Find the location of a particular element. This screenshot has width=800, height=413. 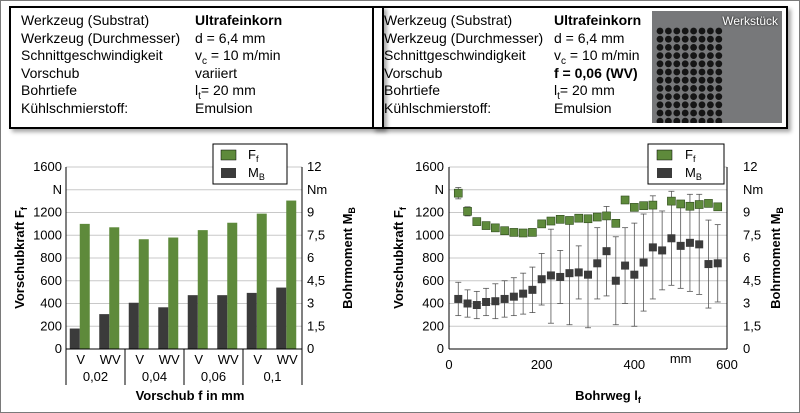

x-tick-label: 400 is located at coordinates (634, 364).